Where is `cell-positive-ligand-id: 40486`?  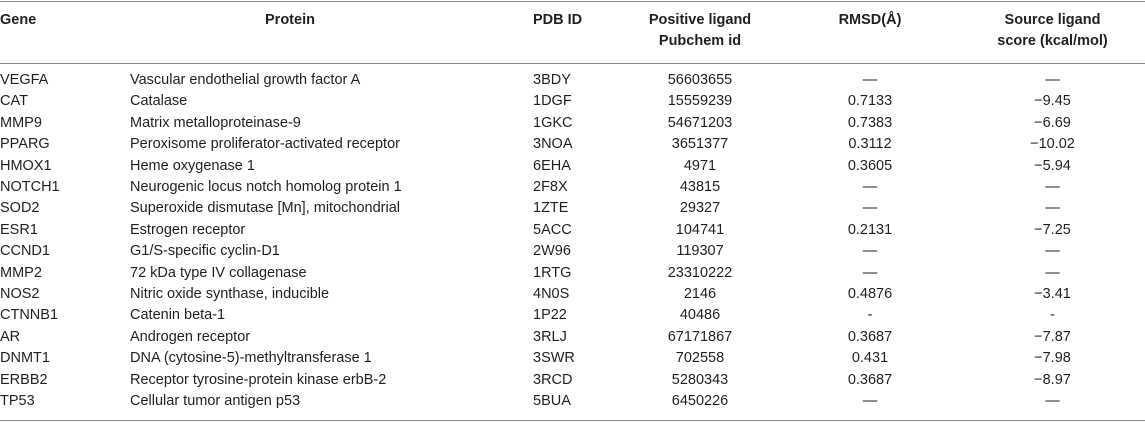
cell-positive-ligand-id: 40486 is located at coordinates (700, 315).